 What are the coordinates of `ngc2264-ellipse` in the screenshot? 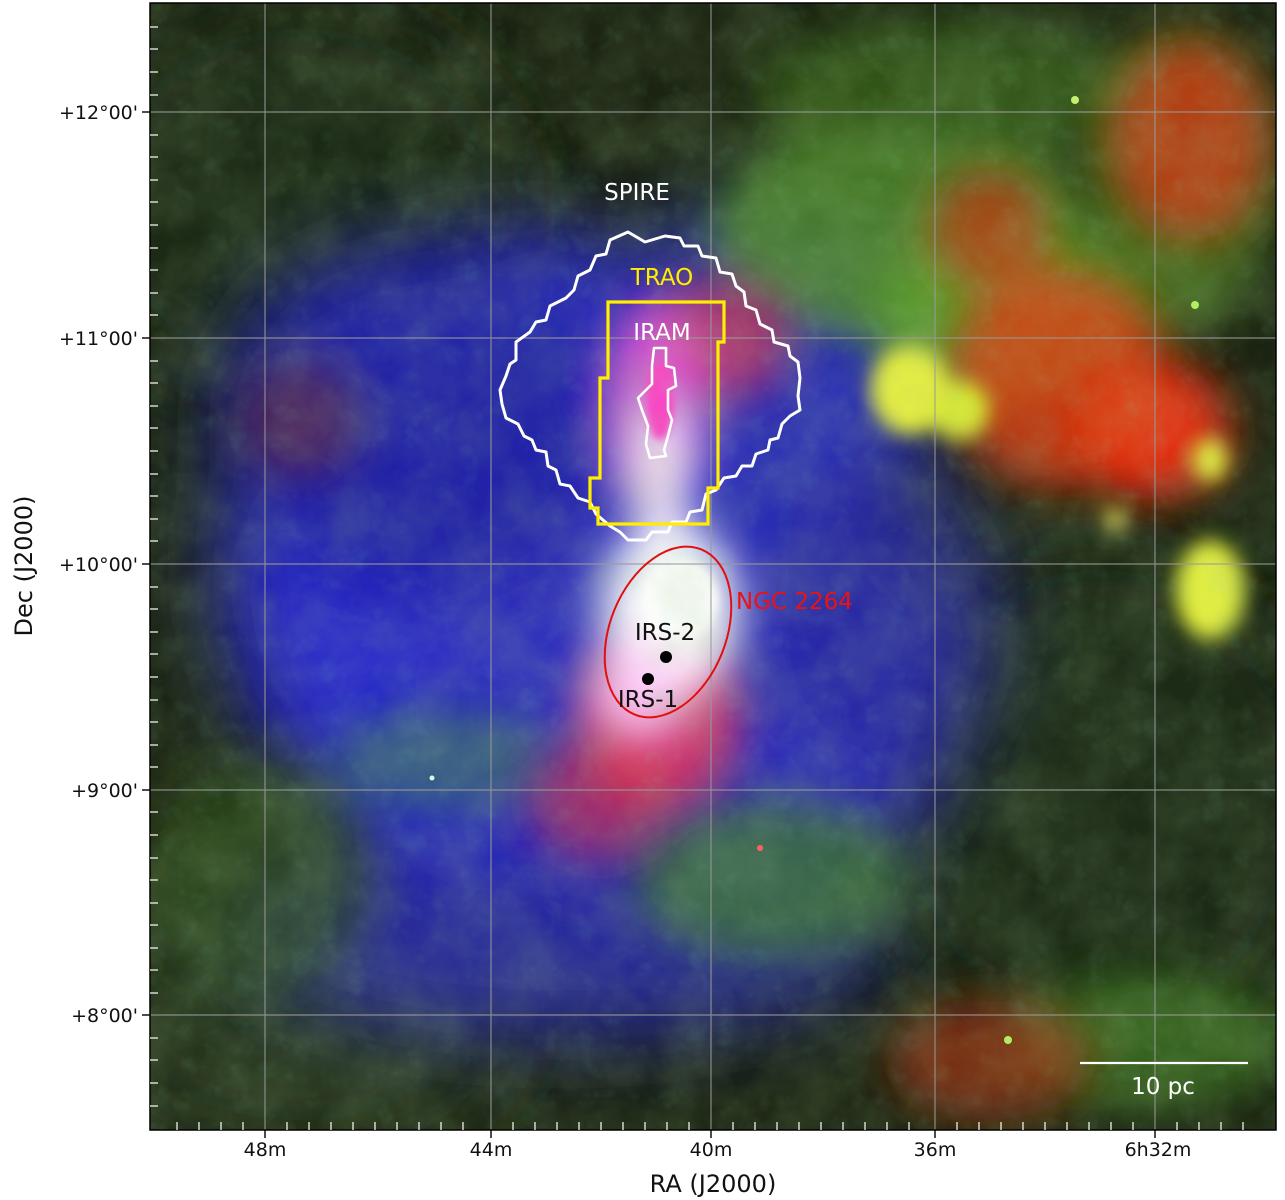 It's located at (668, 632).